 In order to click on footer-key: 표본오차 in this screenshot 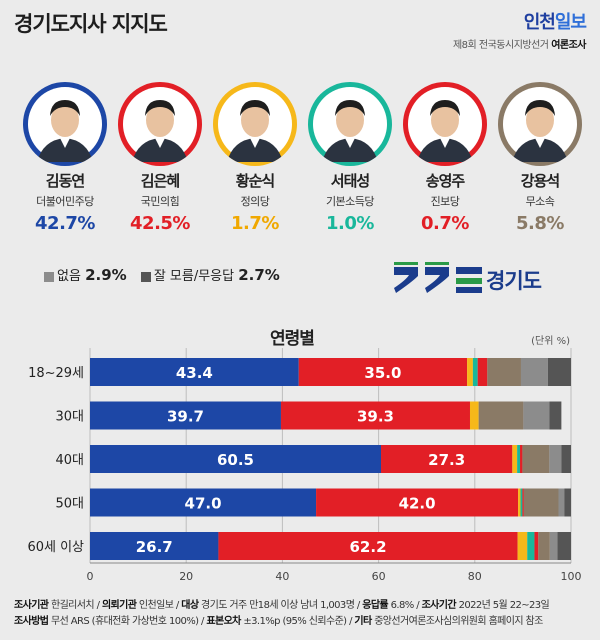, I will do `click(223, 621)`.